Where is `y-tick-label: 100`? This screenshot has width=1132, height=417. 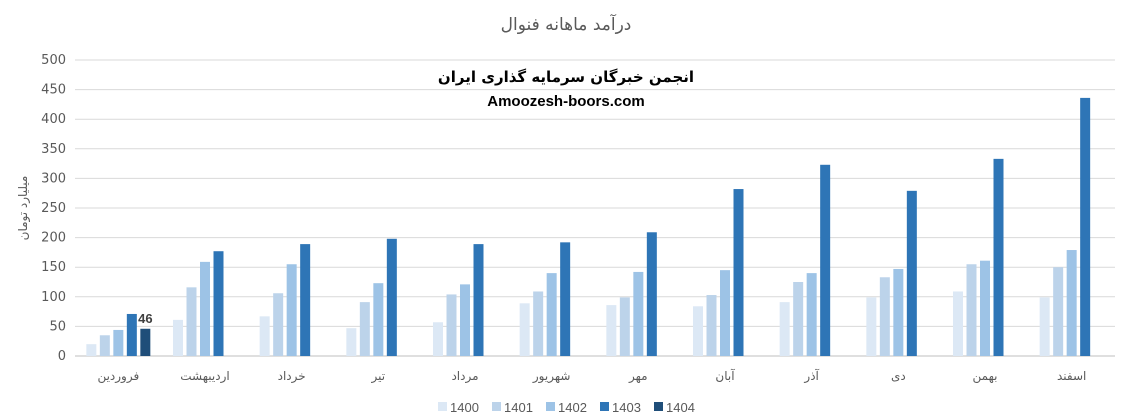
y-tick-label: 100 is located at coordinates (53, 297).